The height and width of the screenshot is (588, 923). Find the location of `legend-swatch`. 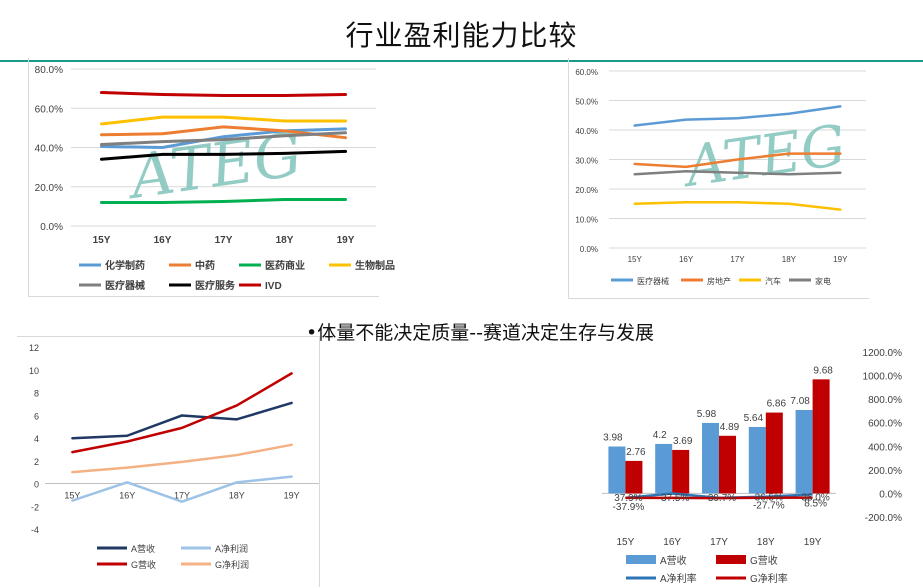

legend-swatch is located at coordinates (641, 559).